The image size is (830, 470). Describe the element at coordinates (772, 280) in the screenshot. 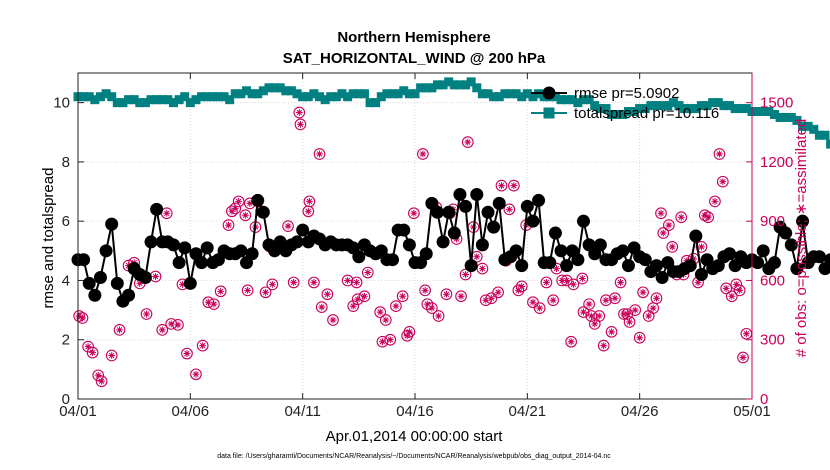

I see `y2-tick-label: 600` at that location.